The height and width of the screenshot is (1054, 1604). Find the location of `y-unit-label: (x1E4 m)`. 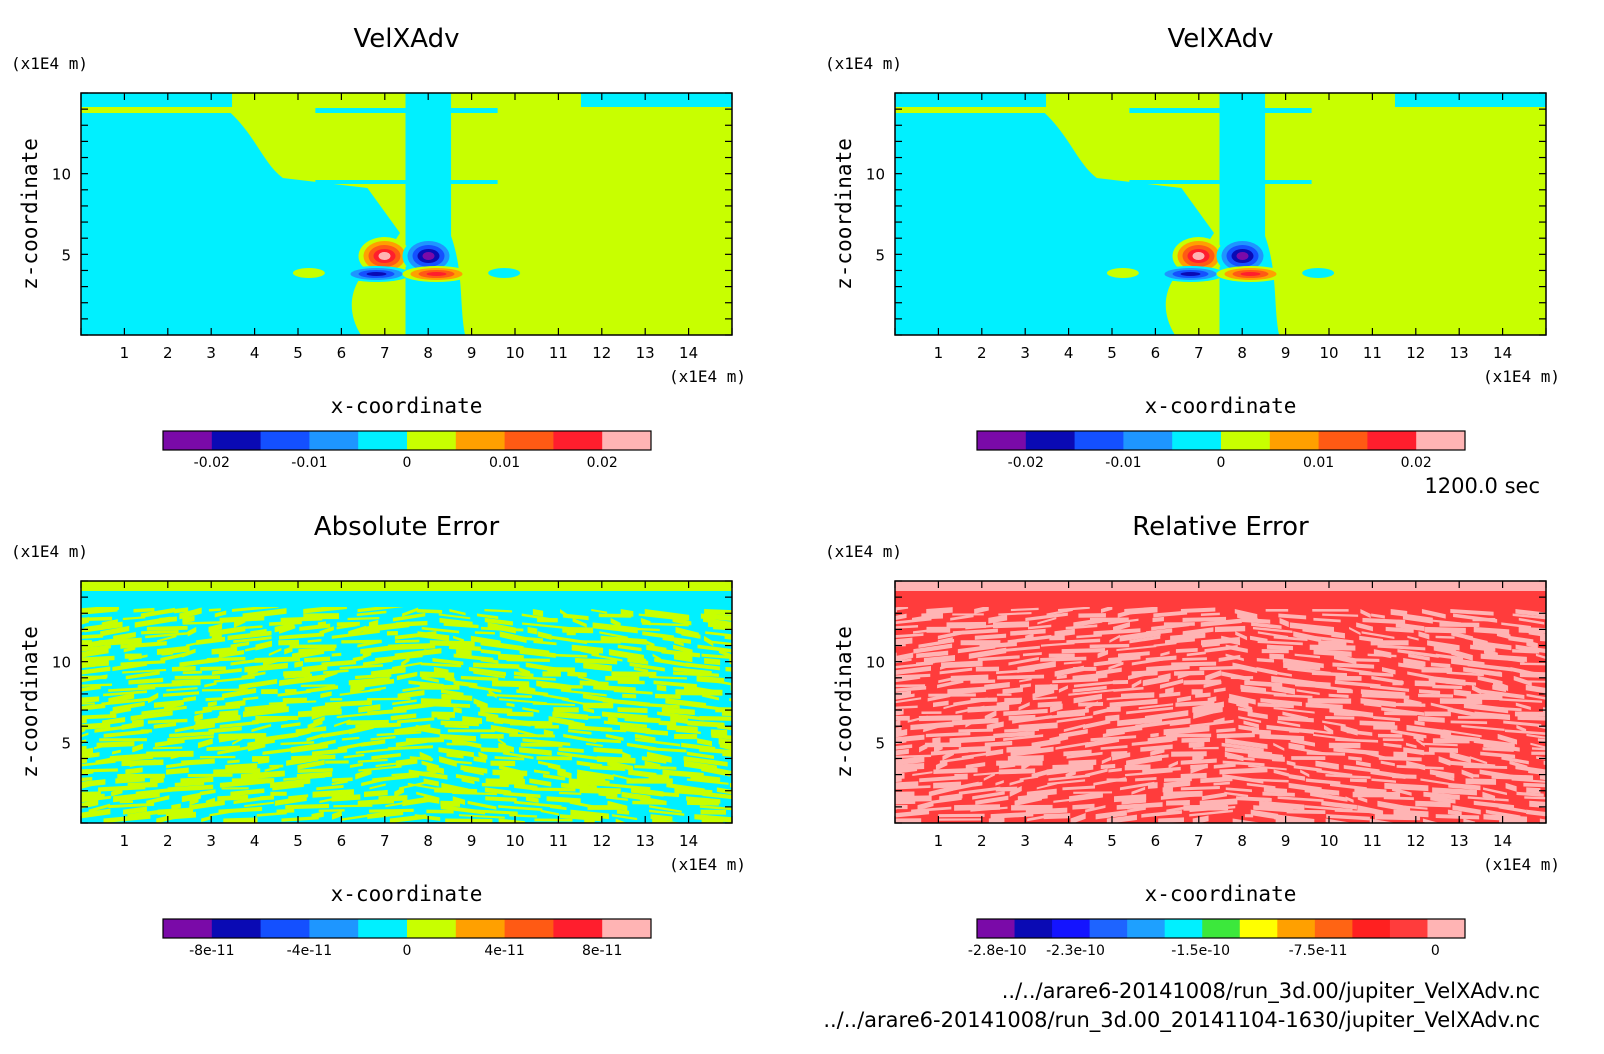

y-unit-label: (x1E4 m) is located at coordinates (863, 63).